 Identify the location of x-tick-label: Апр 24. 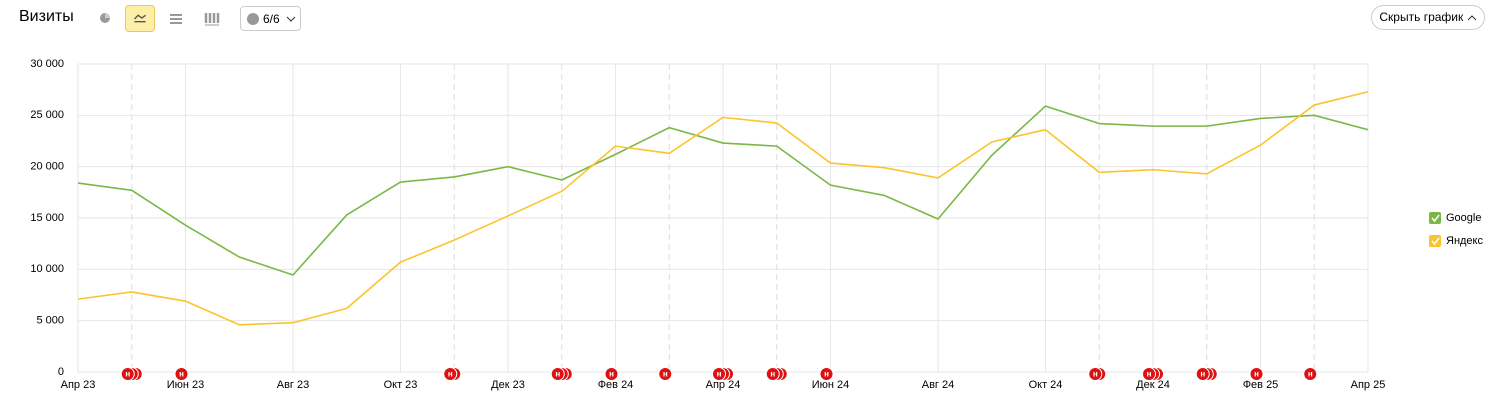
(723, 385).